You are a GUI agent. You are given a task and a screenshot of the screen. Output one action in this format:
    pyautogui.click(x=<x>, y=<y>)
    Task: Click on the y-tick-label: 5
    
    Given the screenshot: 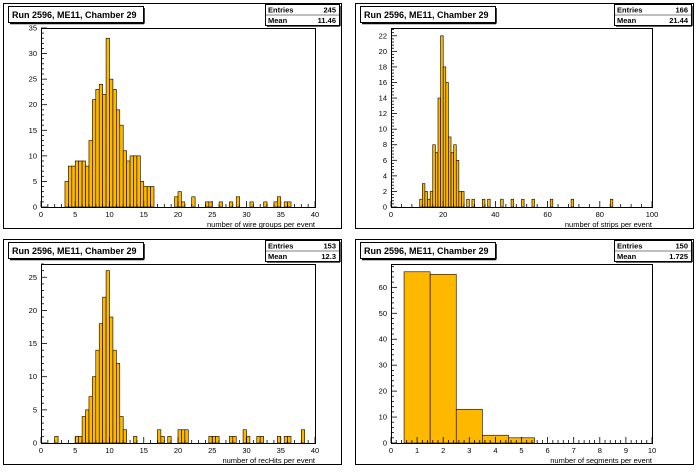 What is the action you would take?
    pyautogui.click(x=35, y=409)
    